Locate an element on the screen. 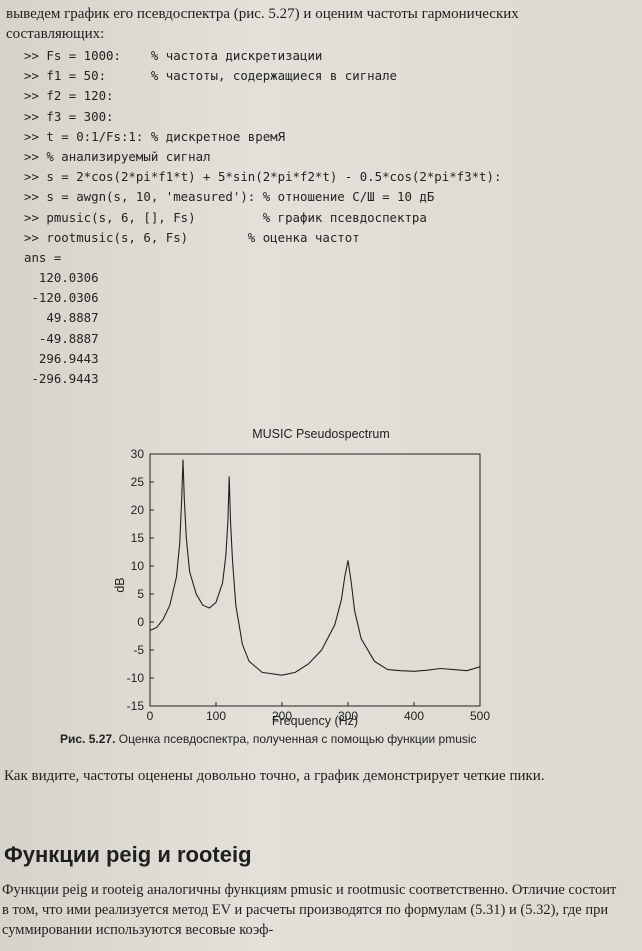 The height and width of the screenshot is (951, 642). y-tick-label: 20 is located at coordinates (138, 510).